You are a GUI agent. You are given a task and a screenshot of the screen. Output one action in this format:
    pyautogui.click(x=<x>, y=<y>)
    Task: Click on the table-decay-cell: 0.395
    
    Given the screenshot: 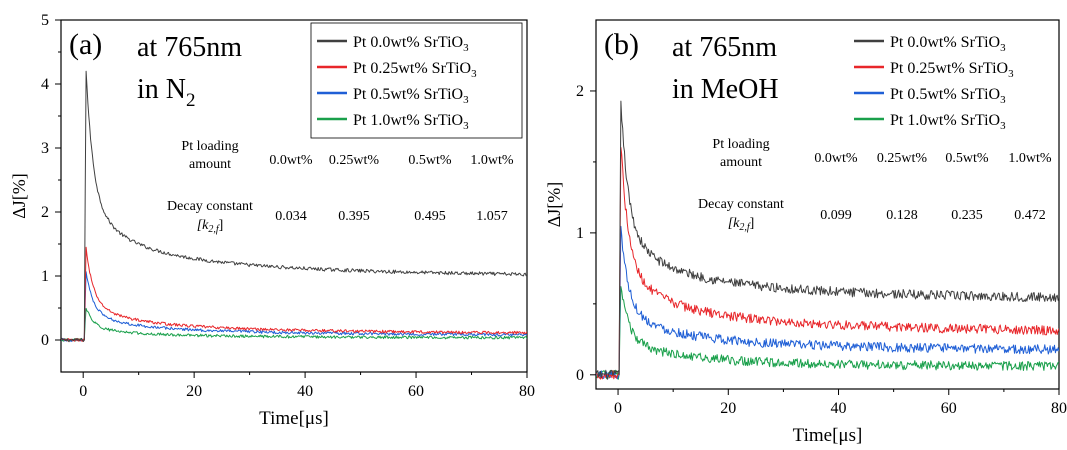 What is the action you would take?
    pyautogui.click(x=354, y=216)
    